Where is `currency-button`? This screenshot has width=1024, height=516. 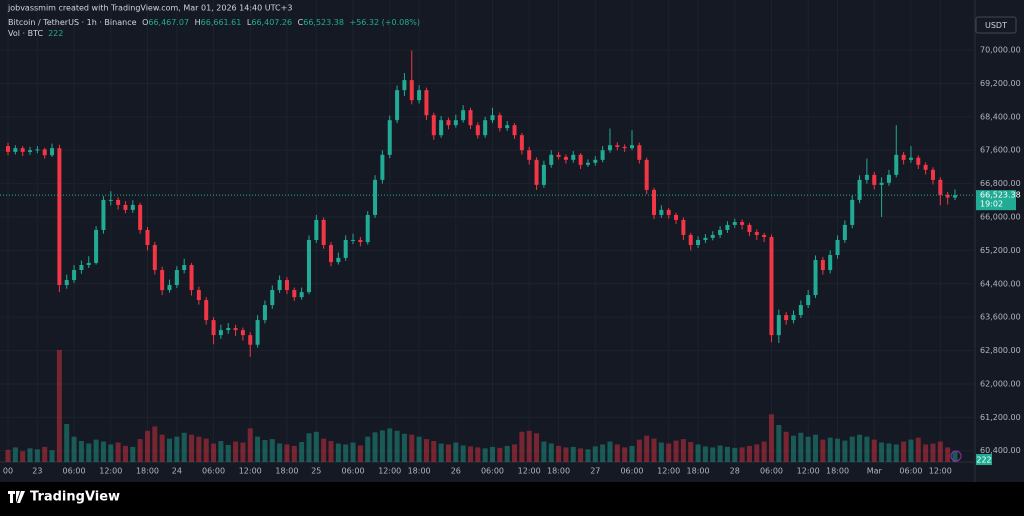
currency-button is located at coordinates (996, 25).